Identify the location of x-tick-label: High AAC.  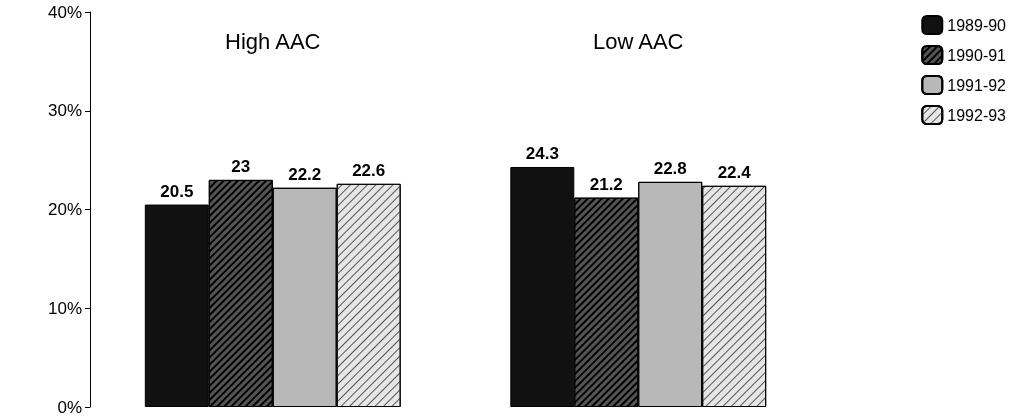
(273, 41).